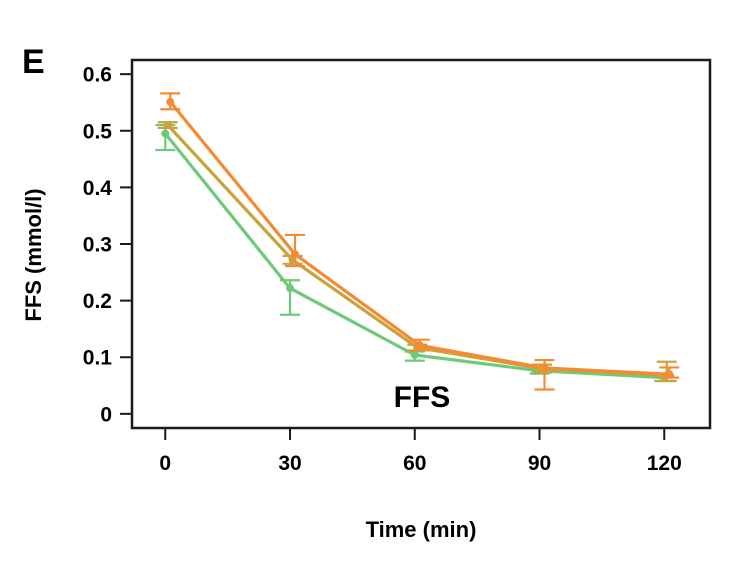 Image resolution: width=738 pixels, height=582 pixels. What do you see at coordinates (165, 463) in the screenshot?
I see `x-tick-label: 0` at bounding box center [165, 463].